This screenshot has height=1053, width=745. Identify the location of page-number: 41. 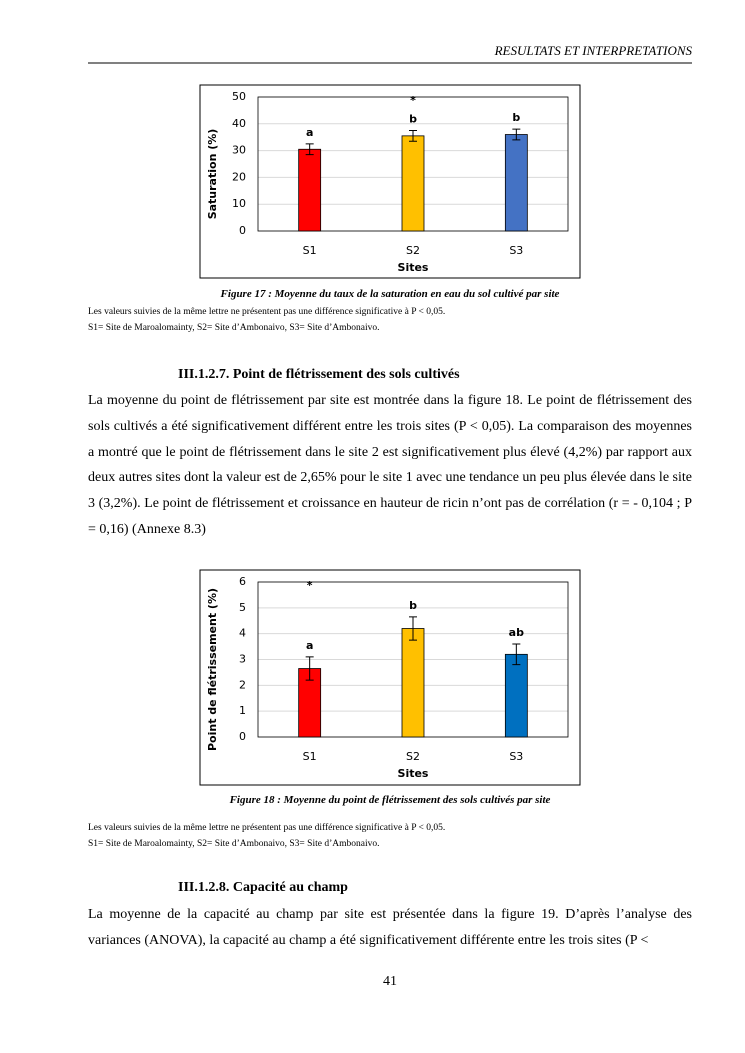
(390, 981).